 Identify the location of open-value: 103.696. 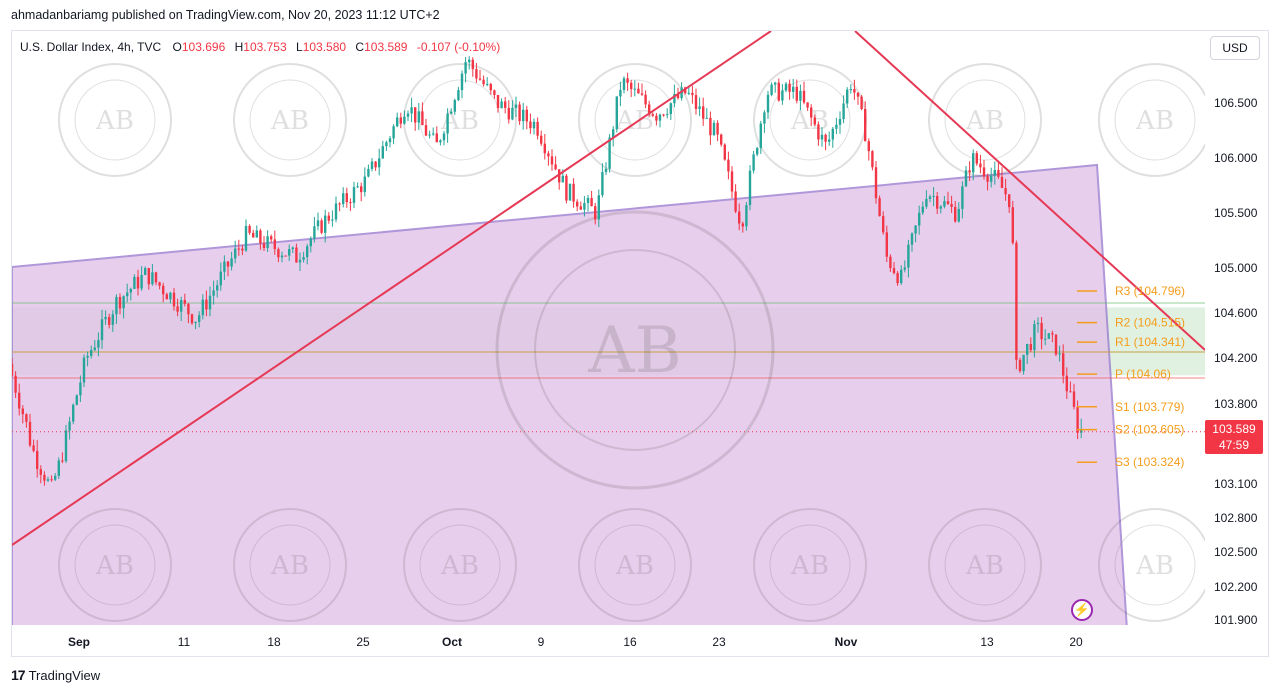
(203, 47).